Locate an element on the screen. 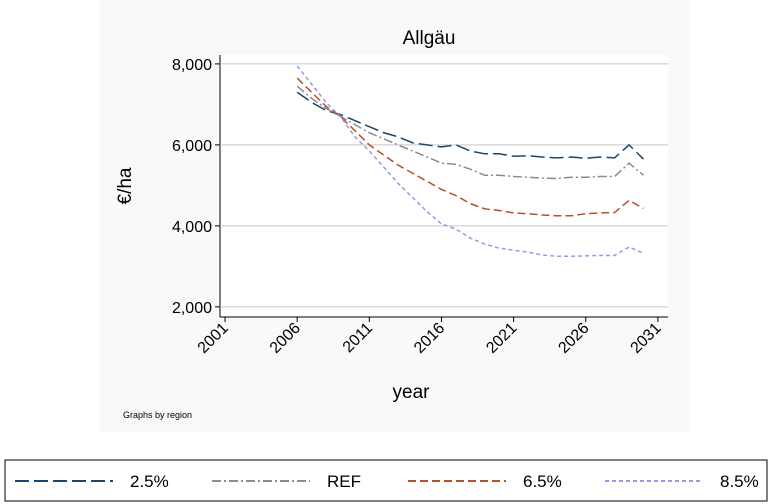 The image size is (771, 504). chart-title: Allgäu is located at coordinates (429, 38).